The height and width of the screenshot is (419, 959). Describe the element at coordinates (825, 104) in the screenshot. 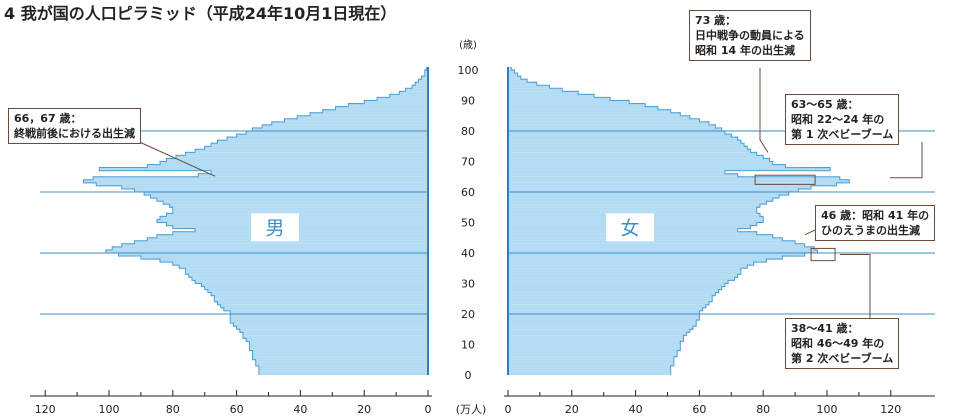

I see `annotation-line: 63〜65 歳：` at that location.